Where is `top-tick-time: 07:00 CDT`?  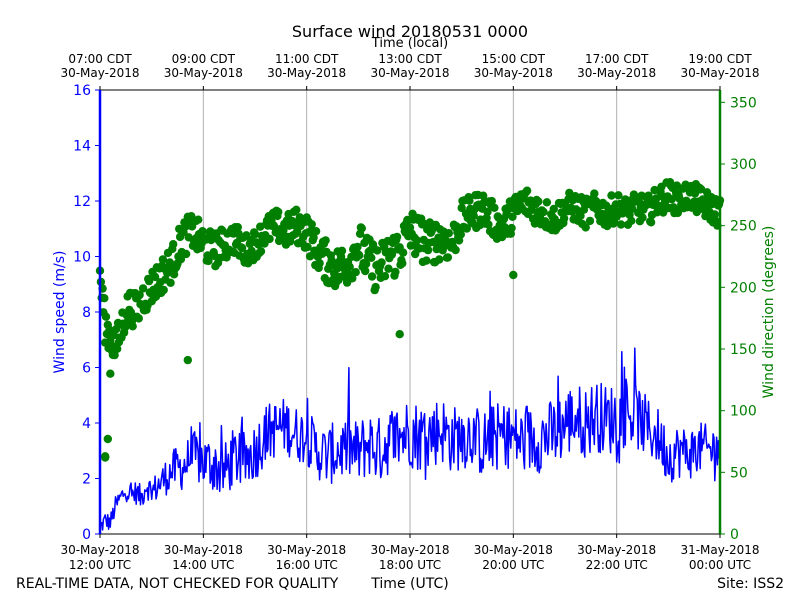
top-tick-time: 07:00 CDT is located at coordinates (100, 59).